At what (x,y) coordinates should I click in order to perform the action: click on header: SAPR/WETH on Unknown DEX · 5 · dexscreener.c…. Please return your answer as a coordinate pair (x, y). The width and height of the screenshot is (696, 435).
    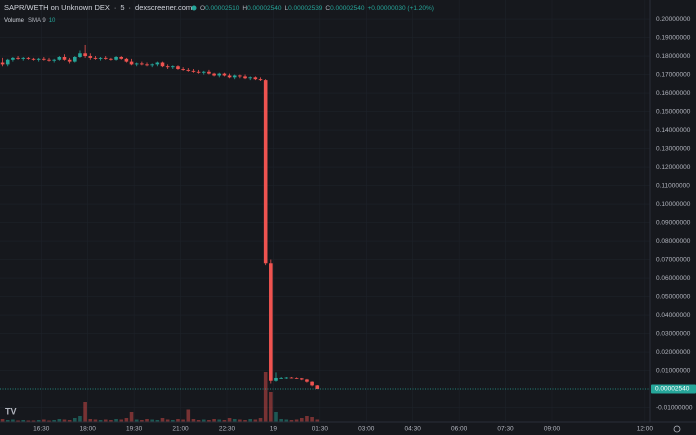
    Looking at the image, I should click on (98, 7).